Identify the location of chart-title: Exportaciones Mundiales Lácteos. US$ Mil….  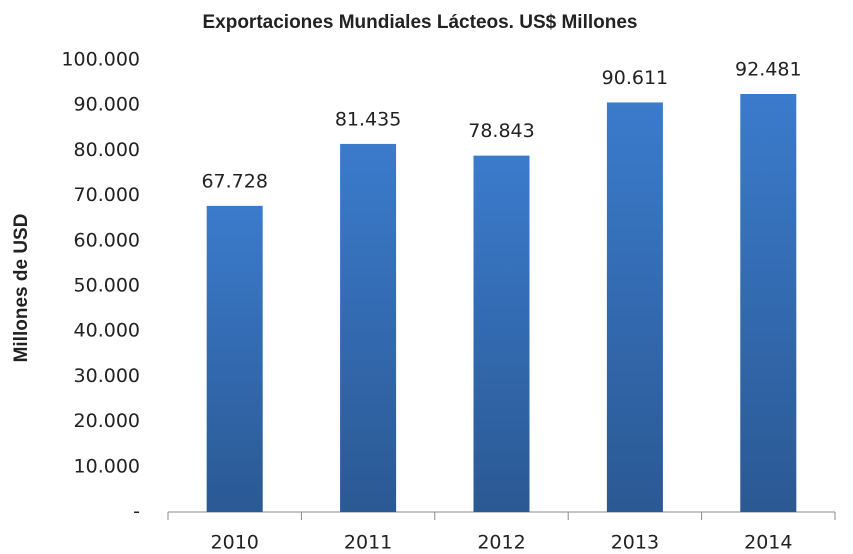
(419, 22).